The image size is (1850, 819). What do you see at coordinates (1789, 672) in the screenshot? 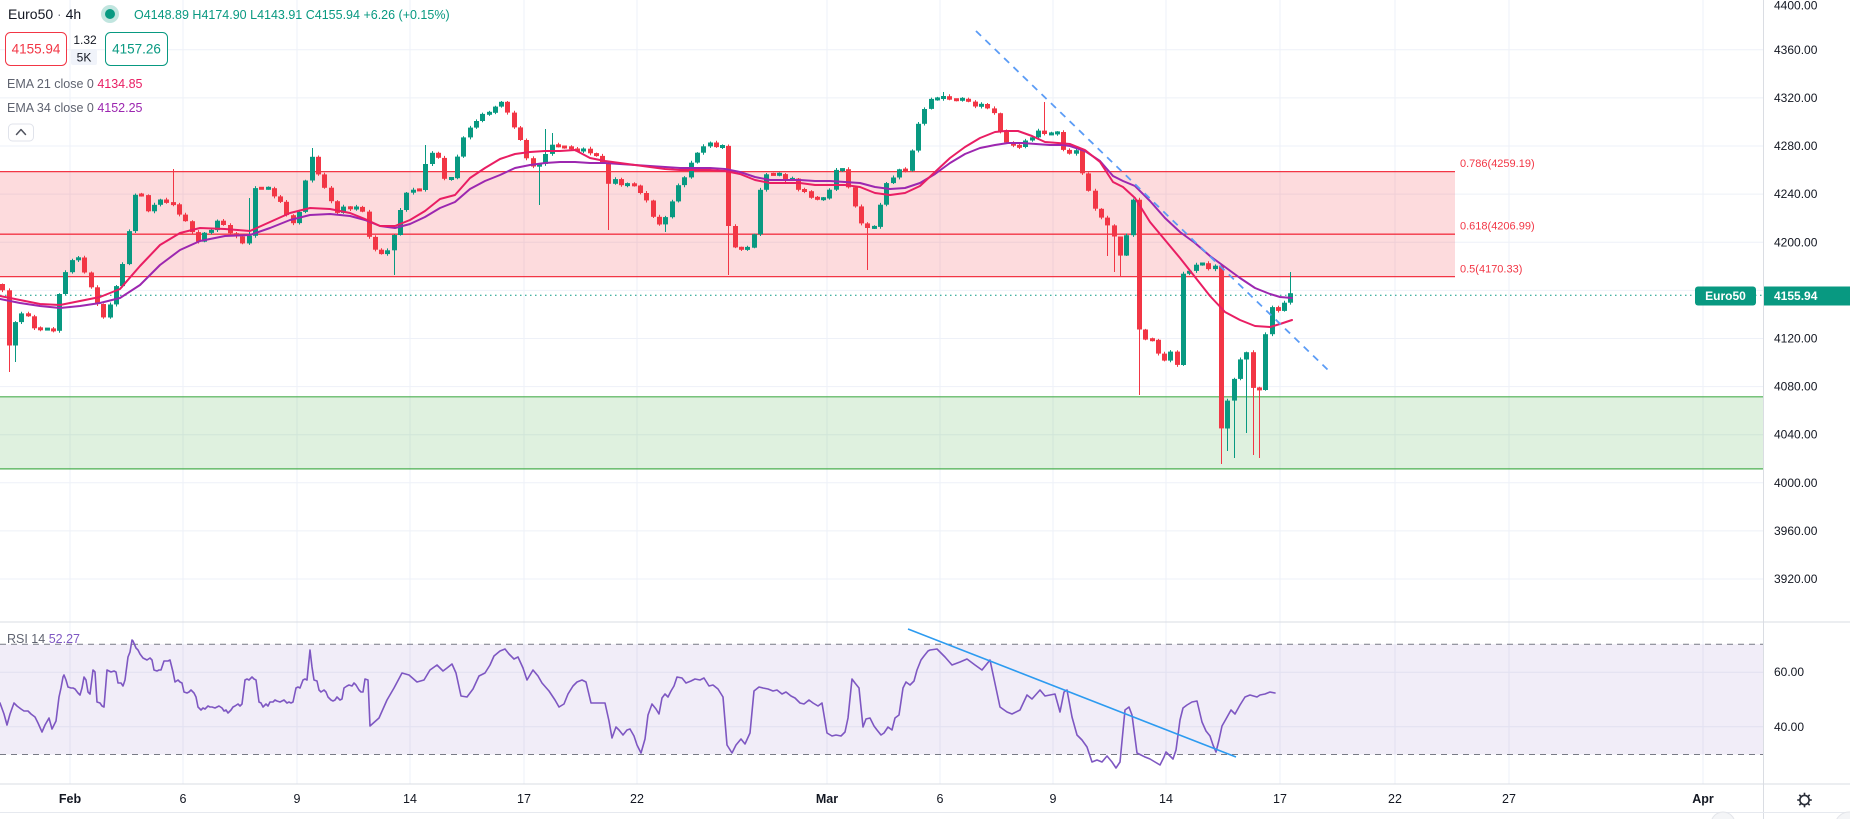
I see `svg-text: 60.00` at bounding box center [1789, 672].